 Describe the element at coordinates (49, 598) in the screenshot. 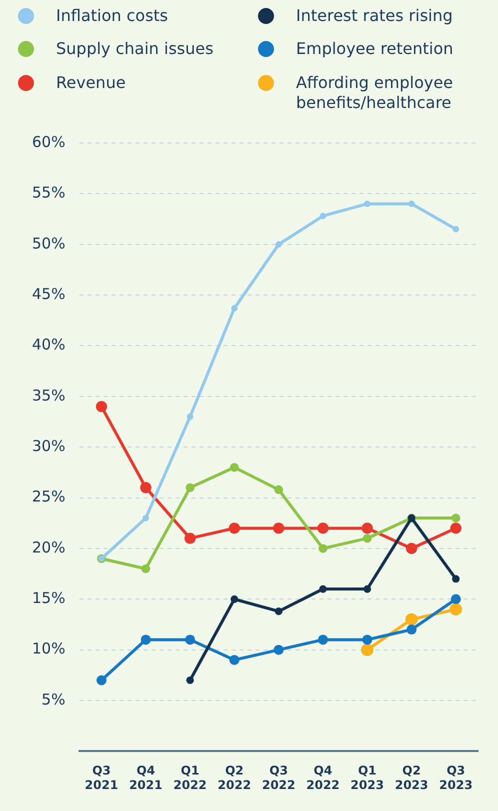

I see `y-tick-label: 15%` at that location.